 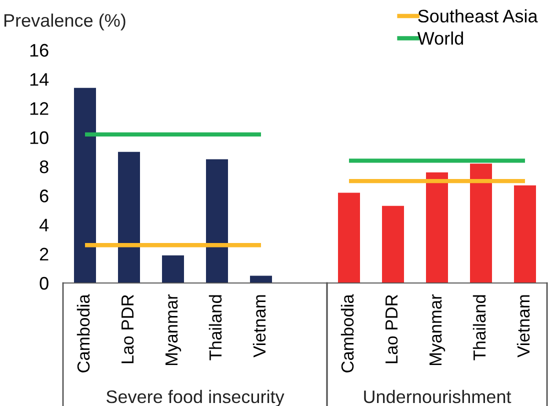 I want to click on legend-label: Southeast Asia, so click(x=478, y=16).